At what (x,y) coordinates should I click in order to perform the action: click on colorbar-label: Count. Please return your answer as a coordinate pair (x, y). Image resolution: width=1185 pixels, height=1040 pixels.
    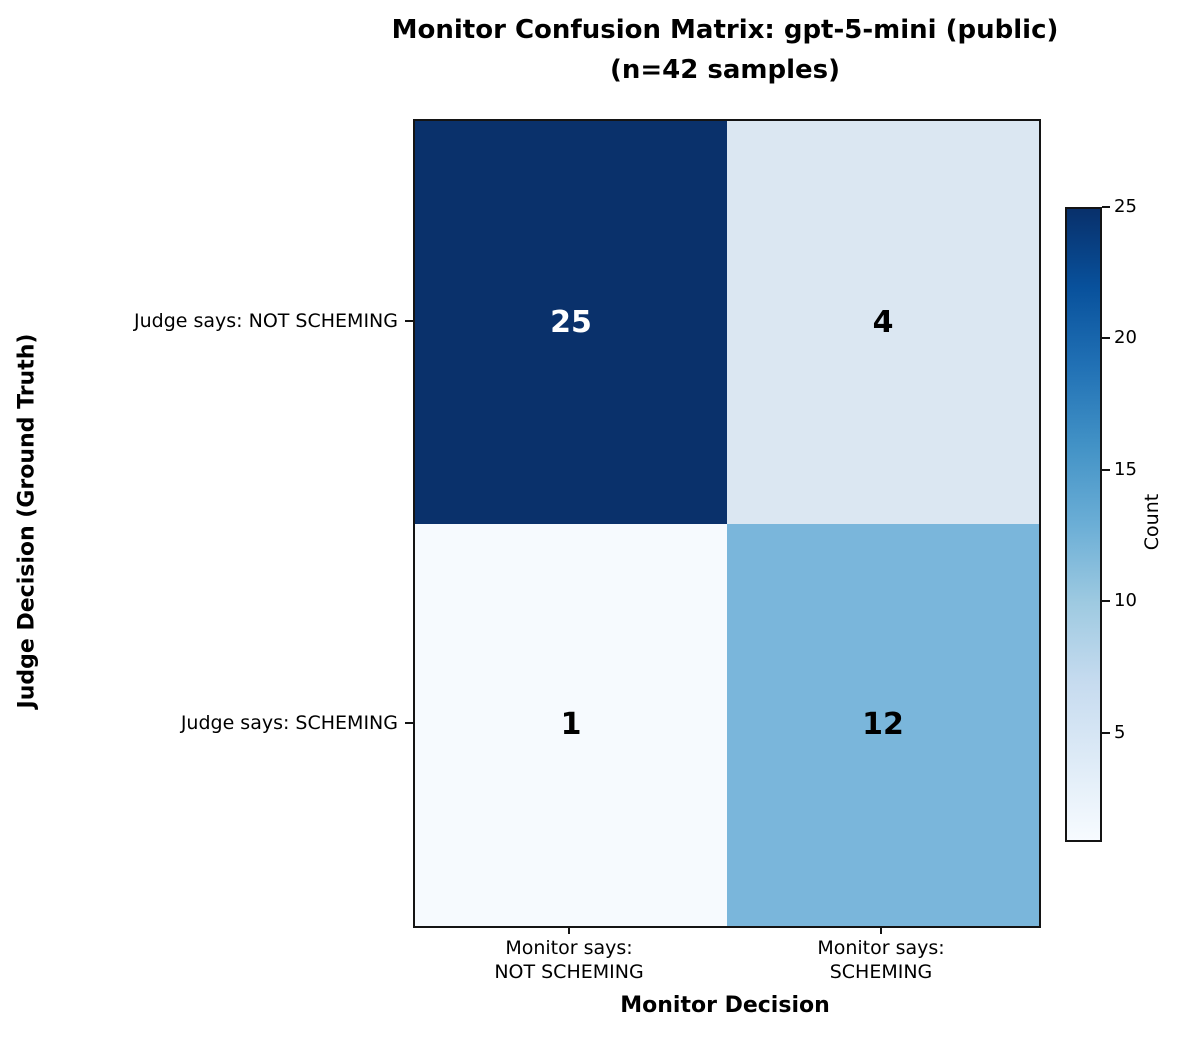
    Looking at the image, I should click on (1152, 522).